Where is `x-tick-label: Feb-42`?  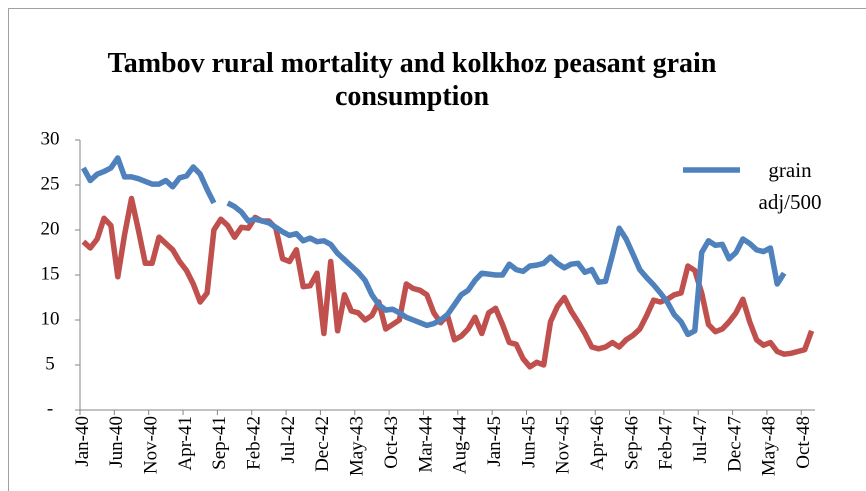
x-tick-label: Feb-42 is located at coordinates (254, 443).